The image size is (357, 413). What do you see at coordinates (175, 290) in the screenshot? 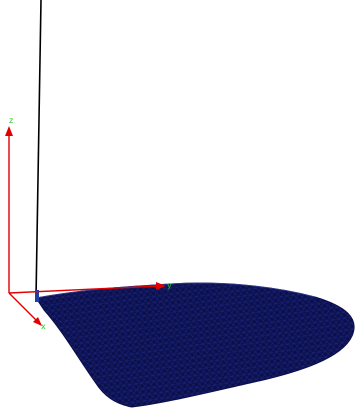
I see `mesh-edge-highlight` at bounding box center [175, 290].